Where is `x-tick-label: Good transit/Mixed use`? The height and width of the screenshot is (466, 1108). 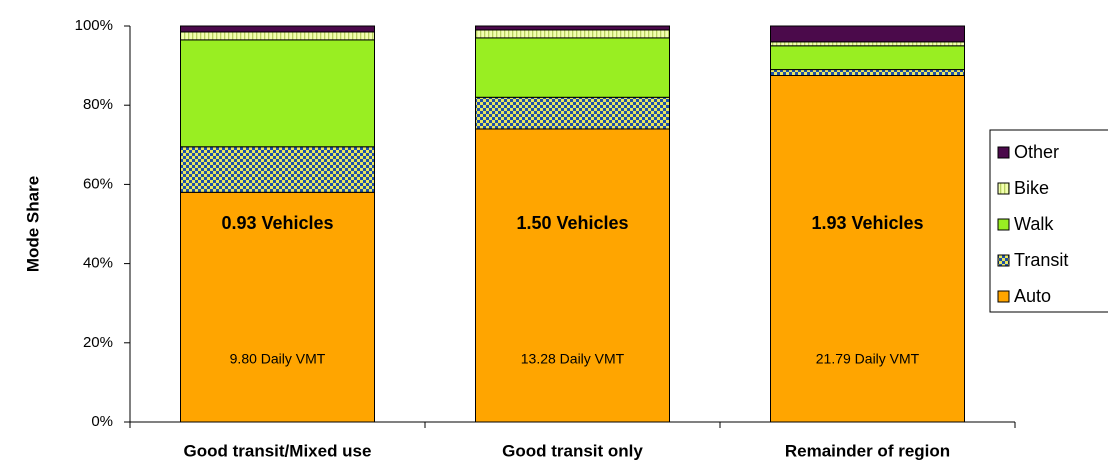
x-tick-label: Good transit/Mixed use is located at coordinates (278, 450).